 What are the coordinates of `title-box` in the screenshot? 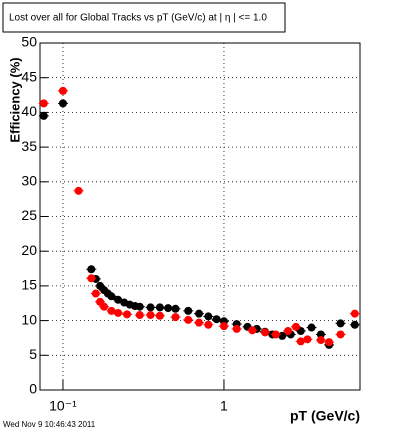 It's located at (144, 17).